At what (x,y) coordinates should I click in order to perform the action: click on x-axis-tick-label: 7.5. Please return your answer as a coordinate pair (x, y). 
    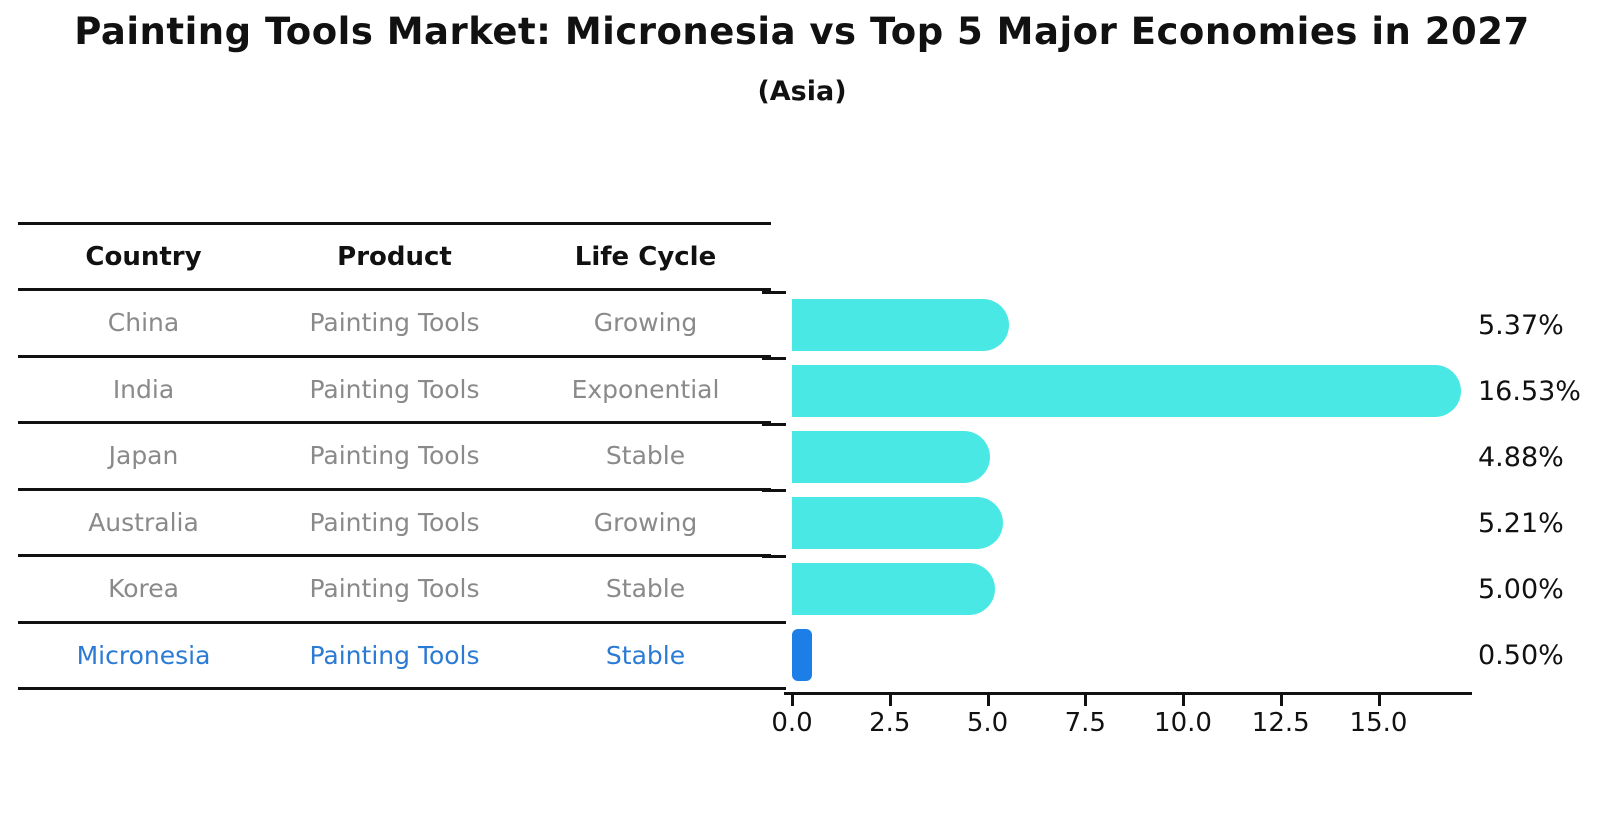
    Looking at the image, I should click on (1085, 723).